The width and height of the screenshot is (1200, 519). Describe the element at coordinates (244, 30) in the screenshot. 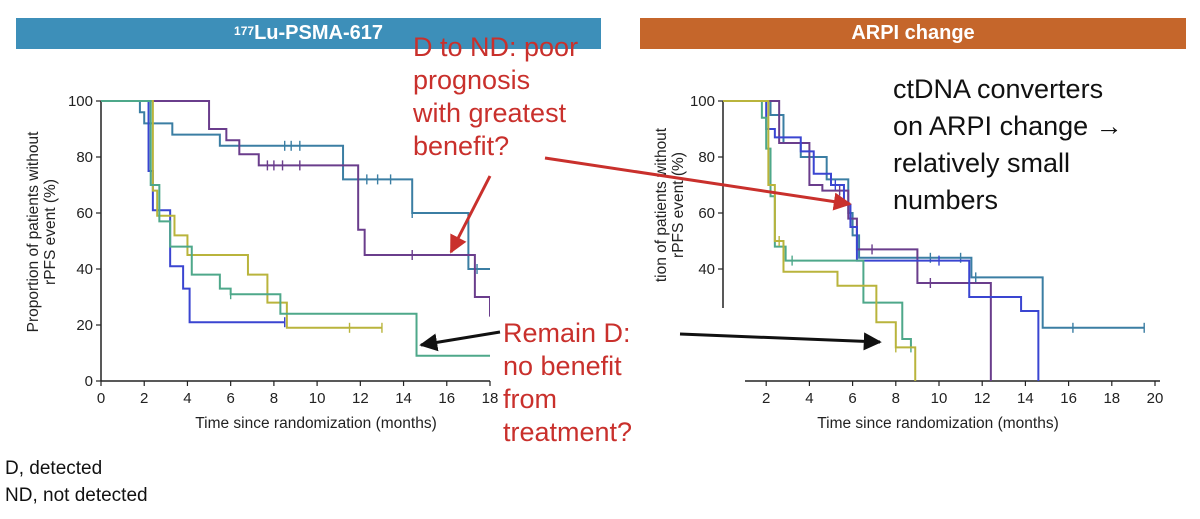

I see `isotope-superscript: 177` at that location.